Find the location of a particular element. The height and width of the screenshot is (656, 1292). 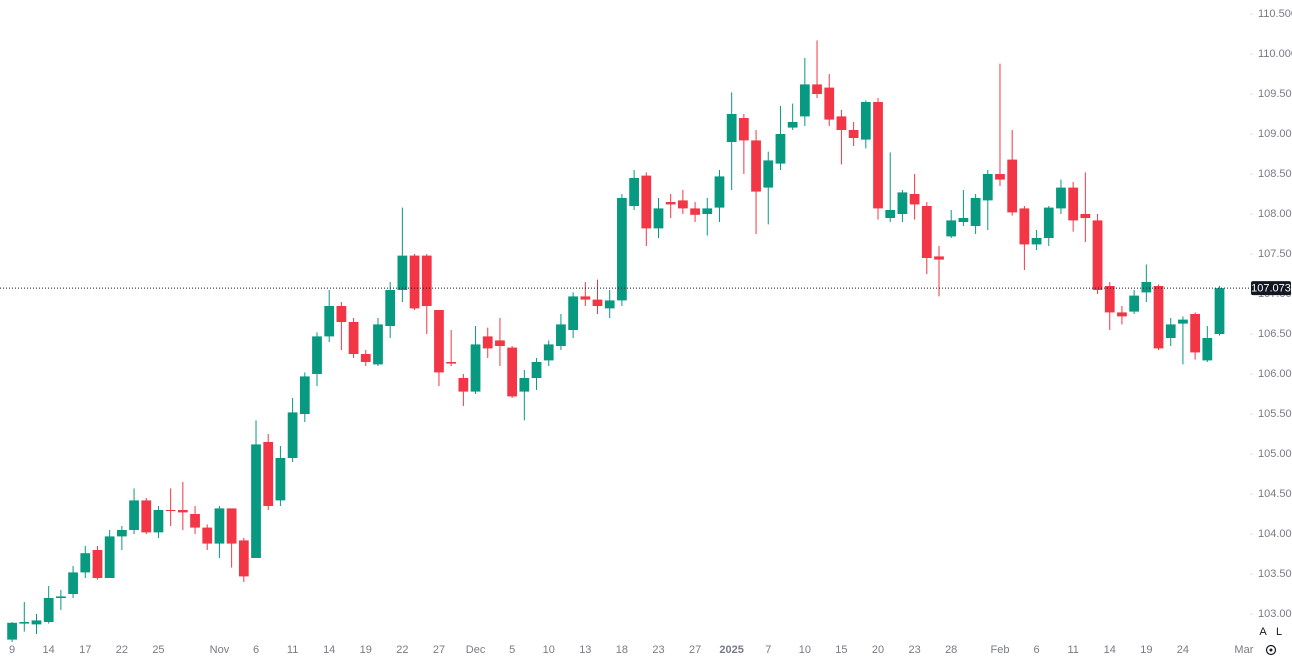

x-tick-label: 13 is located at coordinates (585, 650).